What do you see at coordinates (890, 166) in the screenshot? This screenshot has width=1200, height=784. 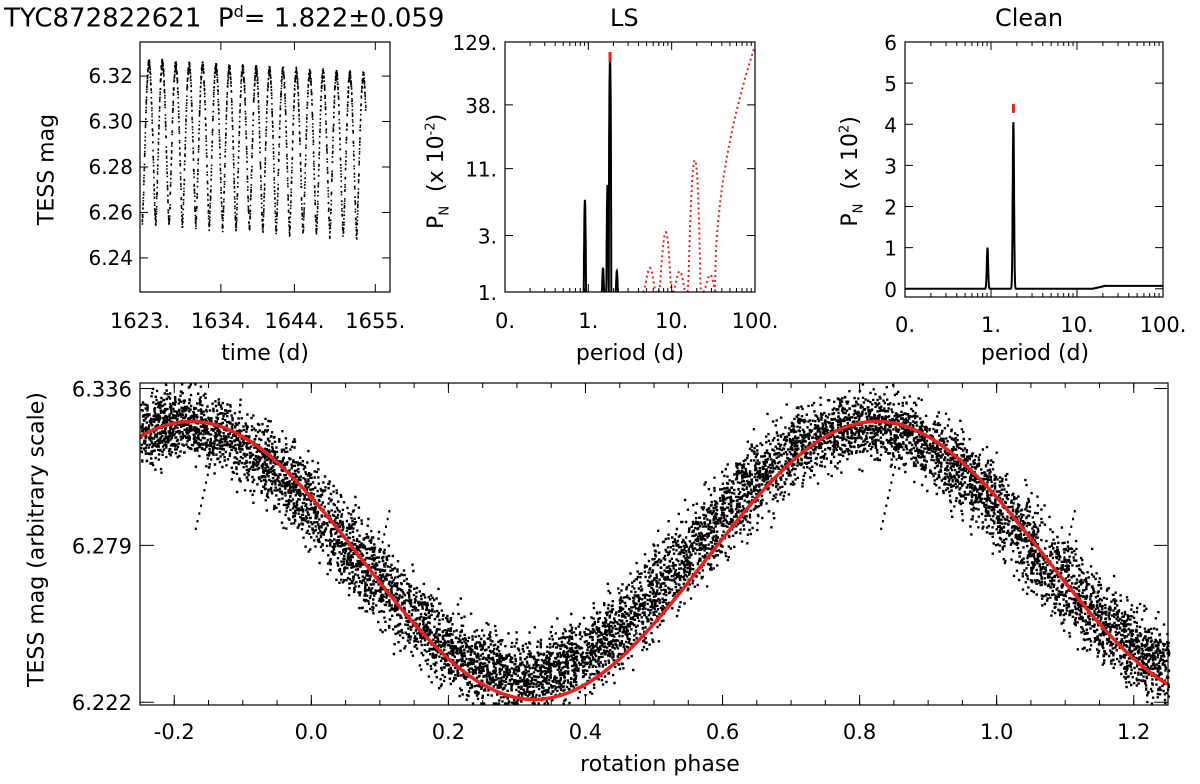 I see `clean-ytick-label: 3` at bounding box center [890, 166].